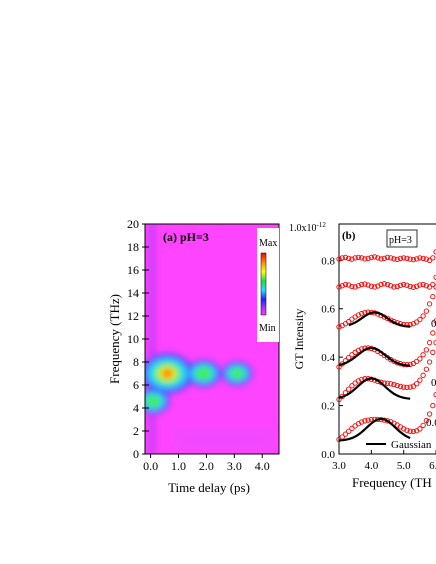 The image size is (436, 564). I want to click on heatmap-ytick-label: 16, so click(133, 270).